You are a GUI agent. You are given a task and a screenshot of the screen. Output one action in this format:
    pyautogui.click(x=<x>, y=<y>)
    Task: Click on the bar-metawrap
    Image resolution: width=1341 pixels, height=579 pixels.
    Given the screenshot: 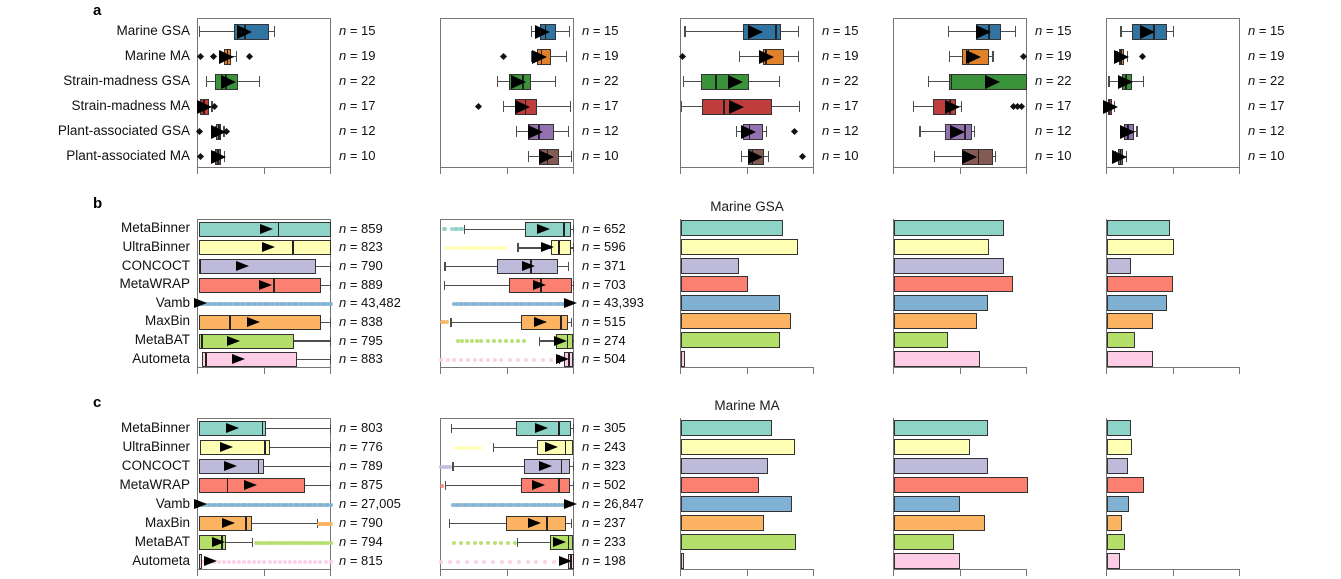 What is the action you would take?
    pyautogui.click(x=1140, y=284)
    